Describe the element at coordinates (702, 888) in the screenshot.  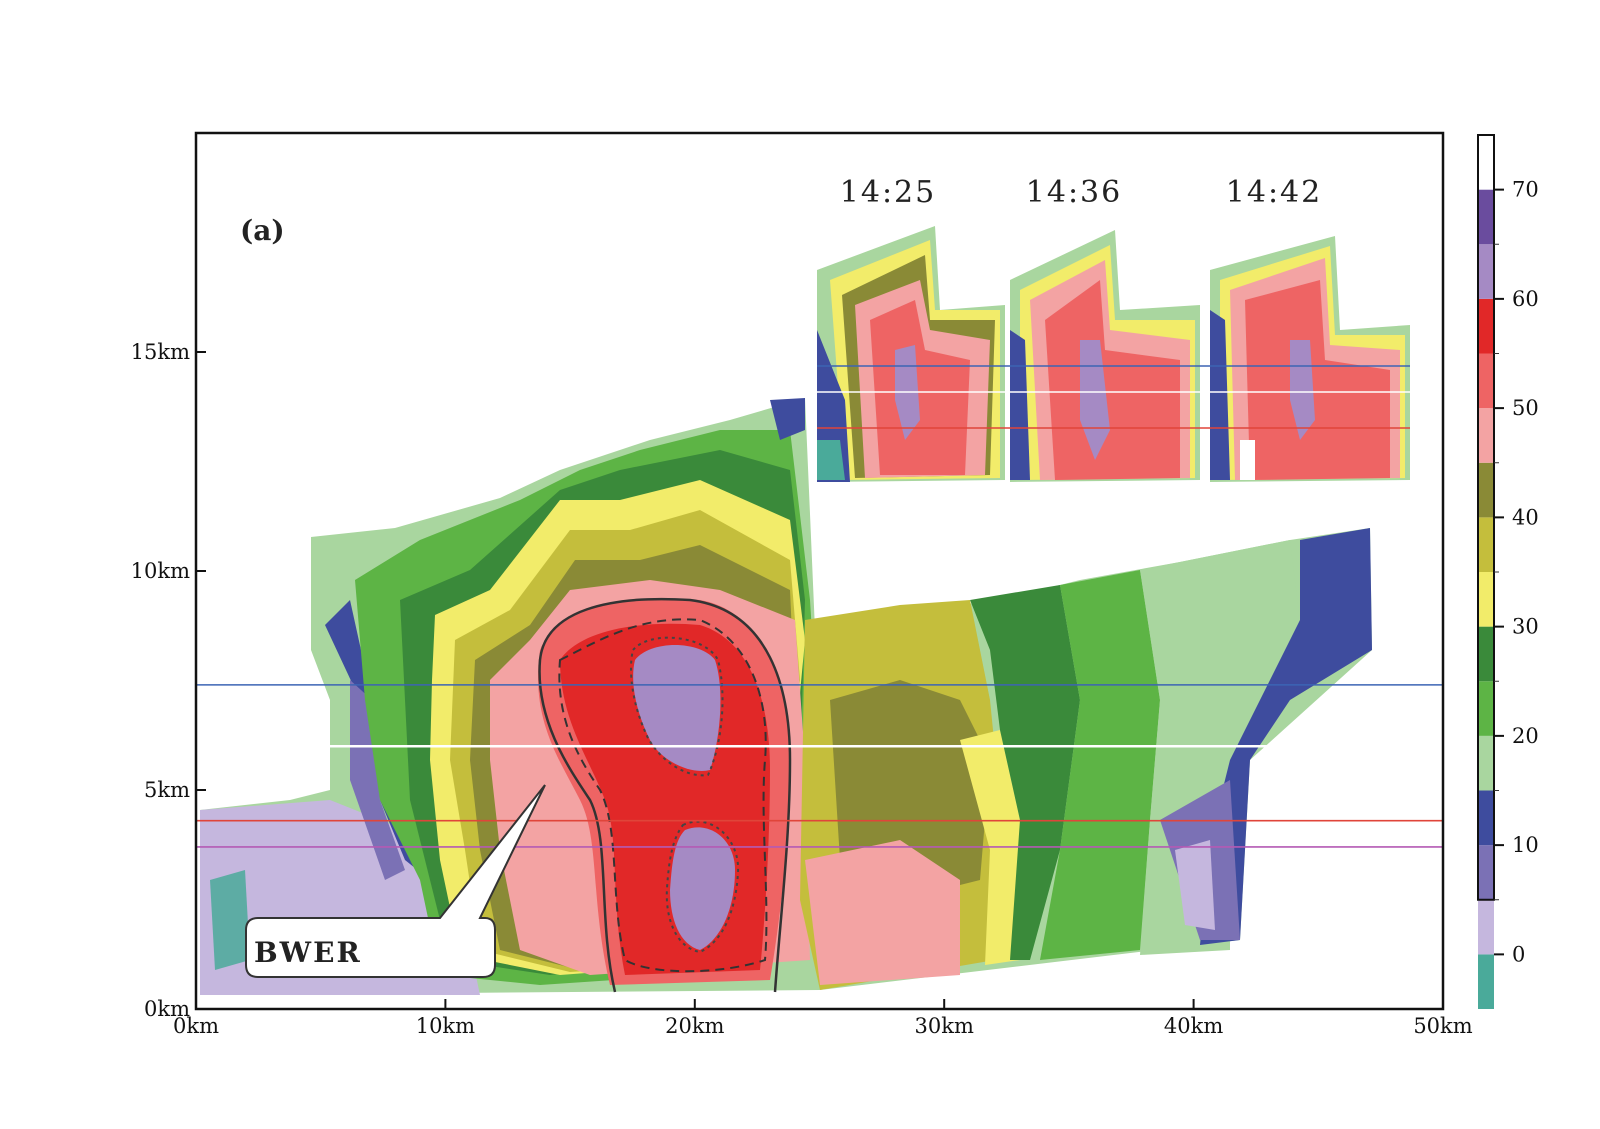
I see `echo-core-purple-lower` at that location.